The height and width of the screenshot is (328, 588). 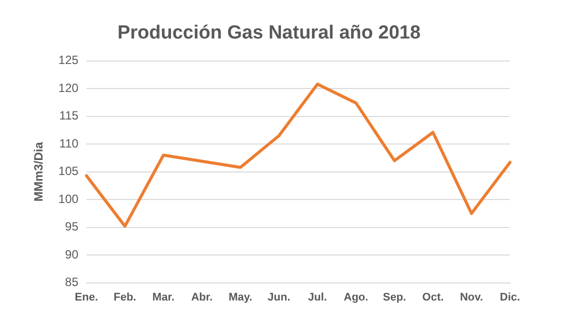 I want to click on x-tick-label: Nov., so click(x=472, y=297).